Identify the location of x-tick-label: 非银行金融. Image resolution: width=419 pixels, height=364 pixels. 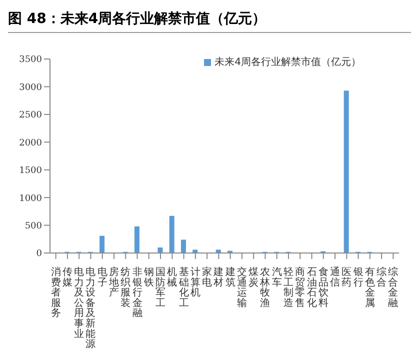
(136, 293).